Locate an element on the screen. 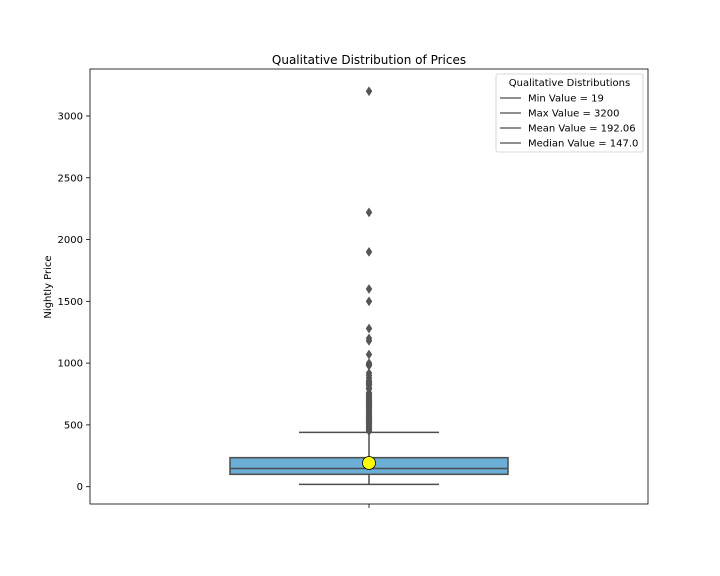  y-tick-label-6: 3000 is located at coordinates (70, 116).